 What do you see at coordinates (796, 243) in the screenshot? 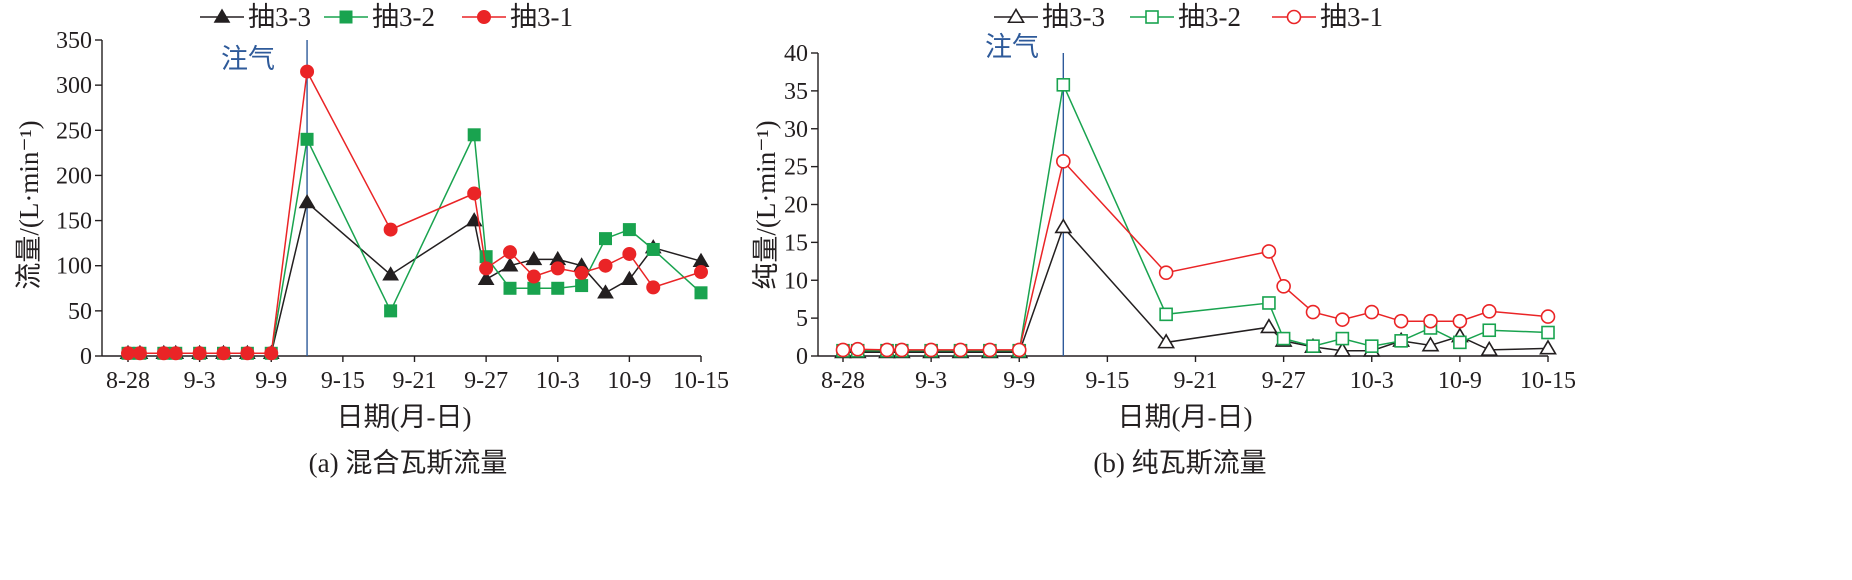
I see `y-tick-label: 15` at bounding box center [796, 243].